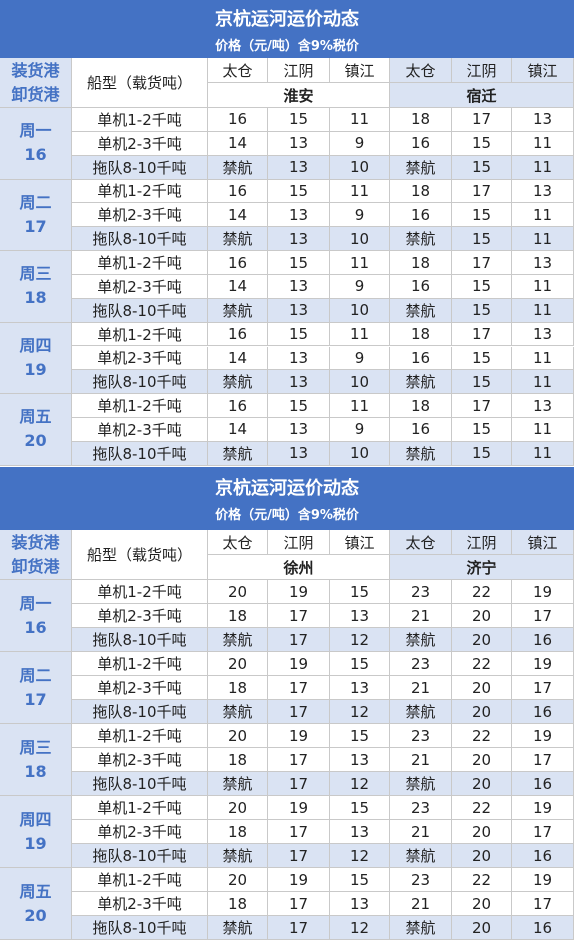 This screenshot has height=940, width=574. I want to click on port-header: 太仓, so click(238, 542).